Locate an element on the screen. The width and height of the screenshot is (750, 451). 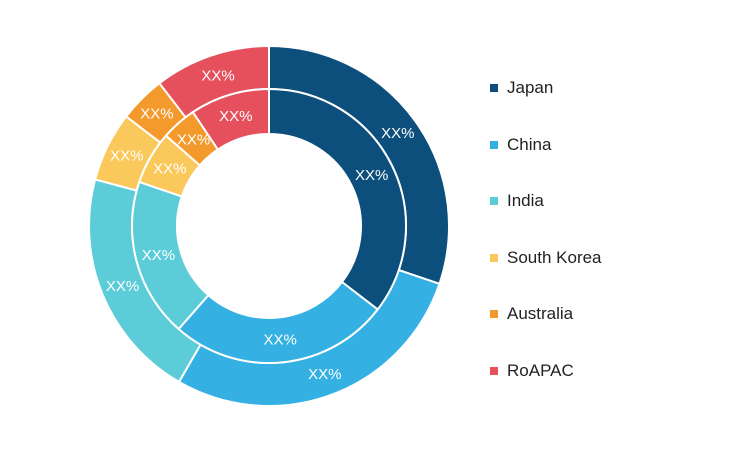
inner-label-india: XX% is located at coordinates (158, 255).